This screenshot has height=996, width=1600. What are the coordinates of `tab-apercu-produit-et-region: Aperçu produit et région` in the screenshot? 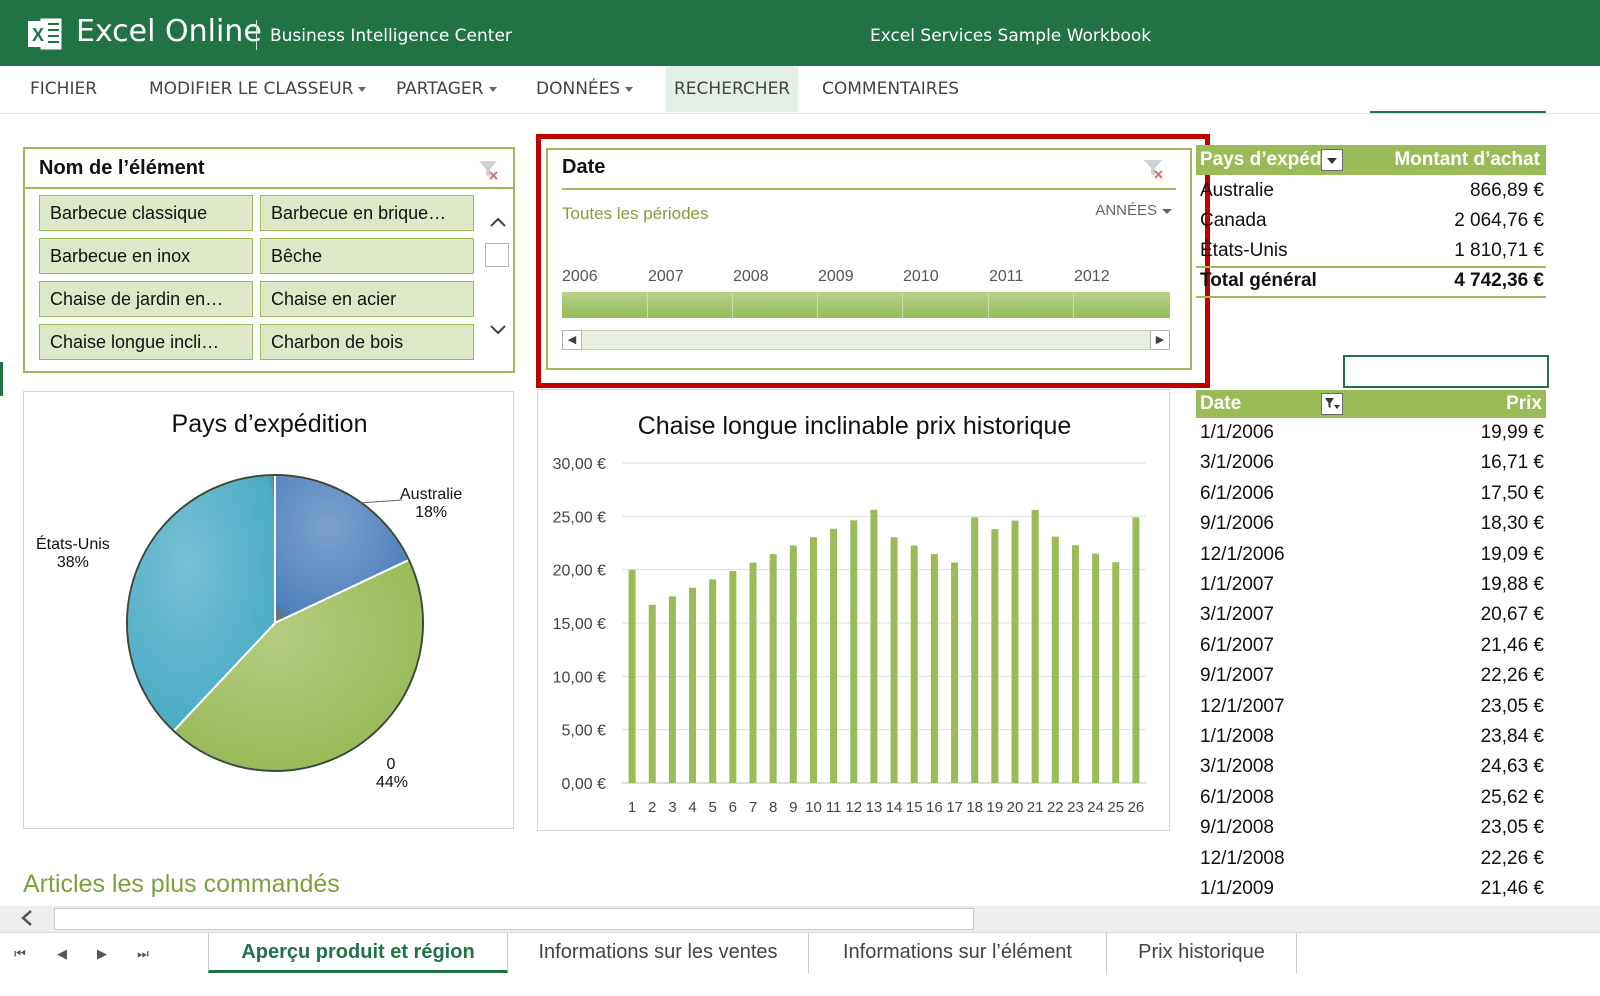 It's located at (358, 953).